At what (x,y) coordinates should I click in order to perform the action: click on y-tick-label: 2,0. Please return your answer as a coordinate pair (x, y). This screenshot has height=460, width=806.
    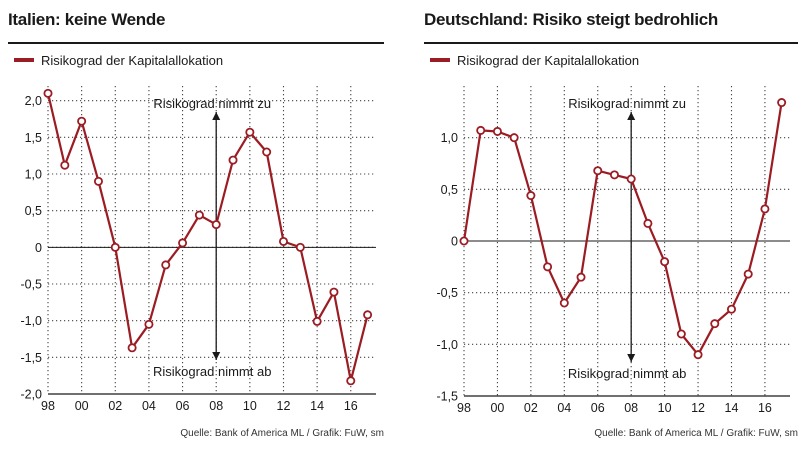
    Looking at the image, I should click on (33, 101).